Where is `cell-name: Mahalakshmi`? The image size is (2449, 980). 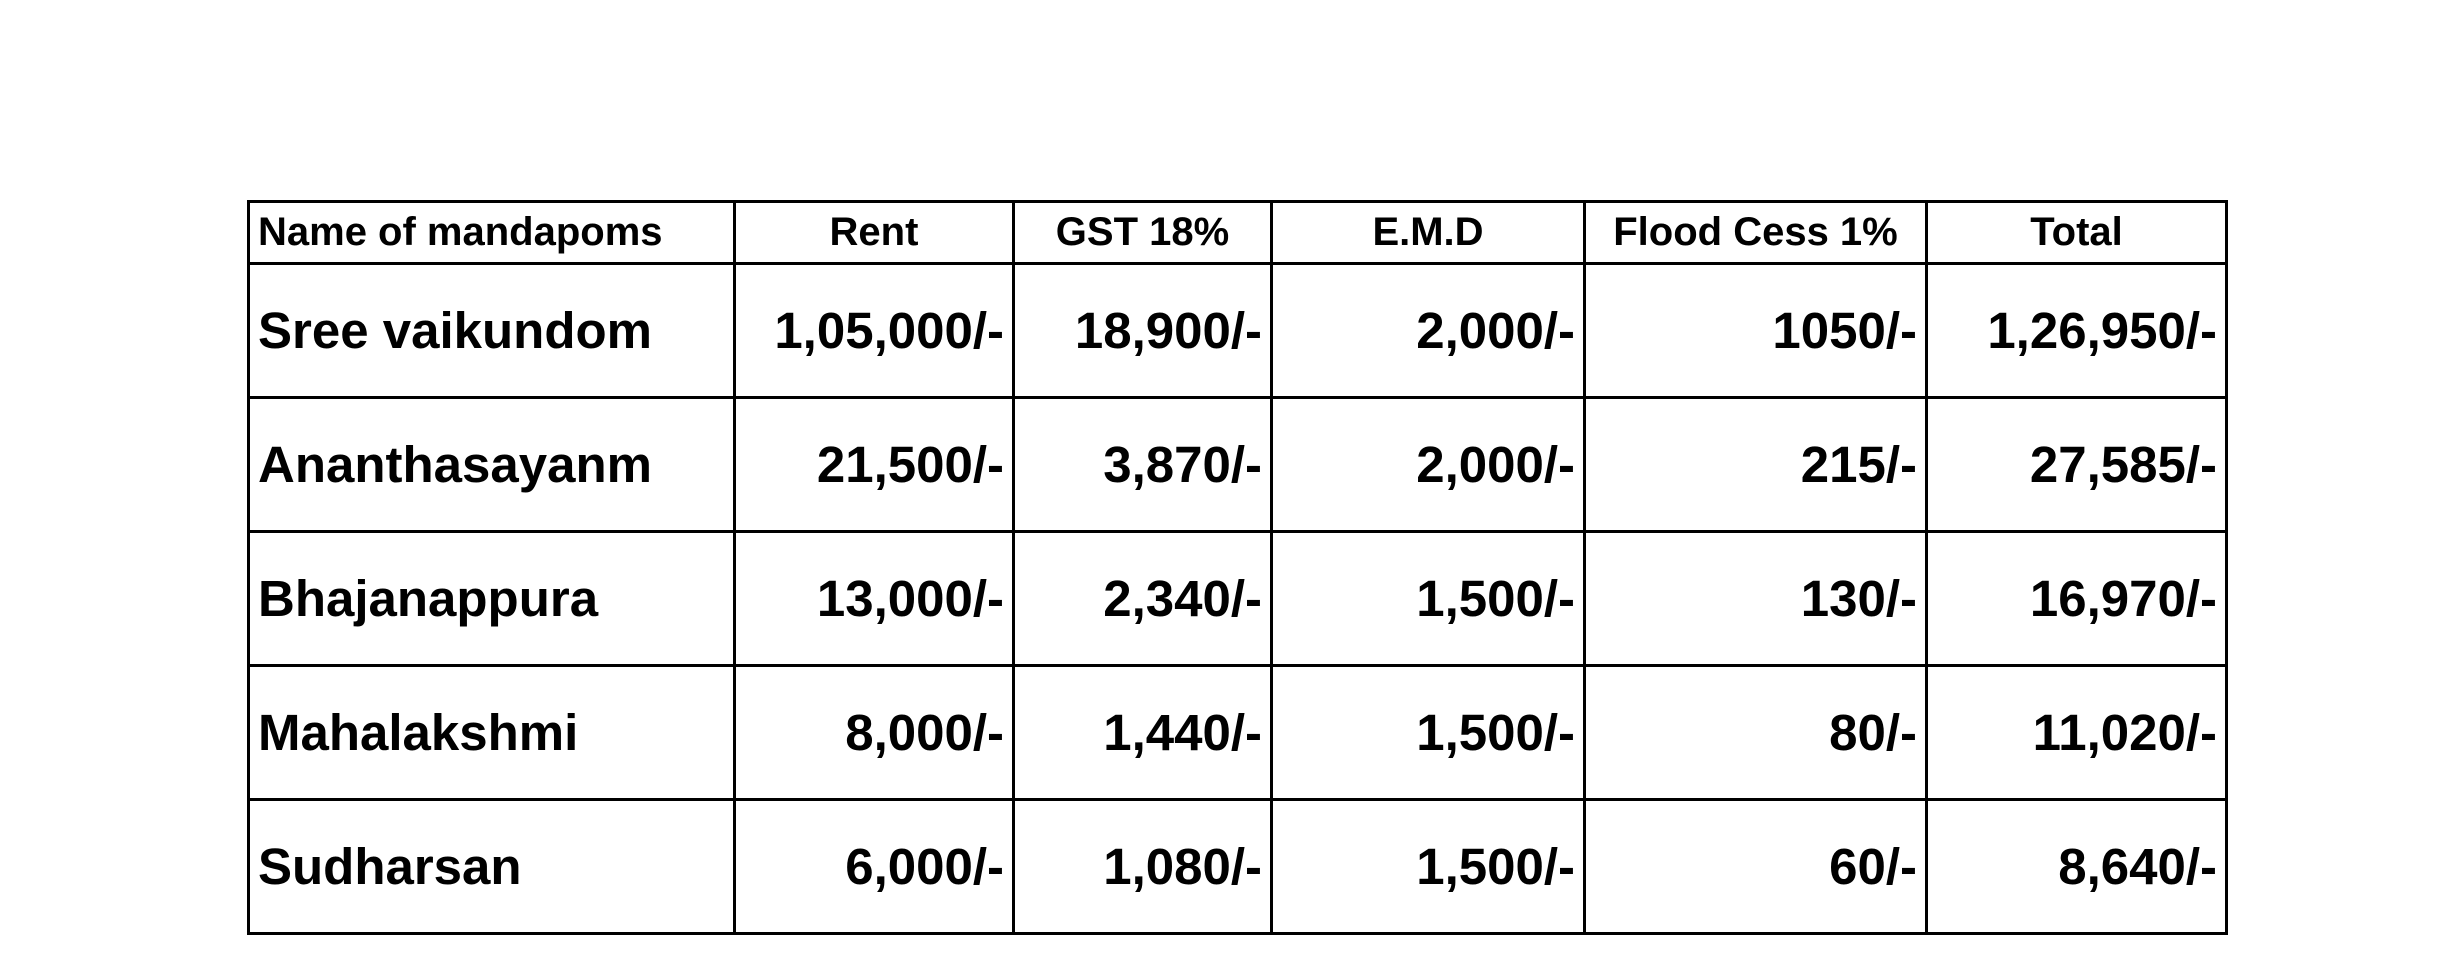
cell-name: Mahalakshmi is located at coordinates (491, 732).